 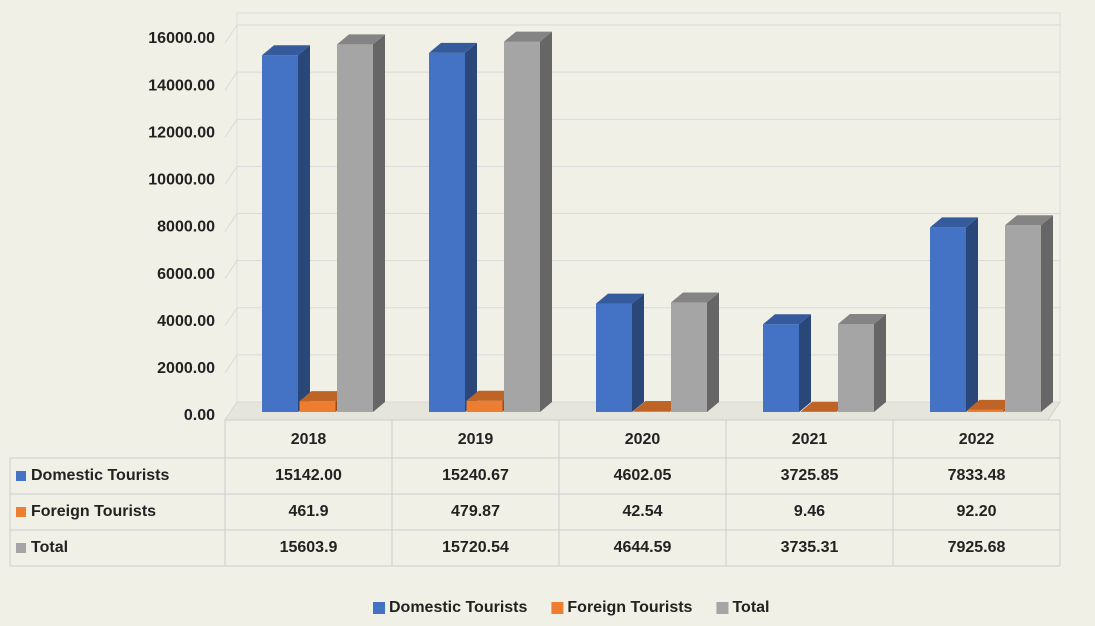 I want to click on x-tick-label: 2022, so click(x=977, y=439).